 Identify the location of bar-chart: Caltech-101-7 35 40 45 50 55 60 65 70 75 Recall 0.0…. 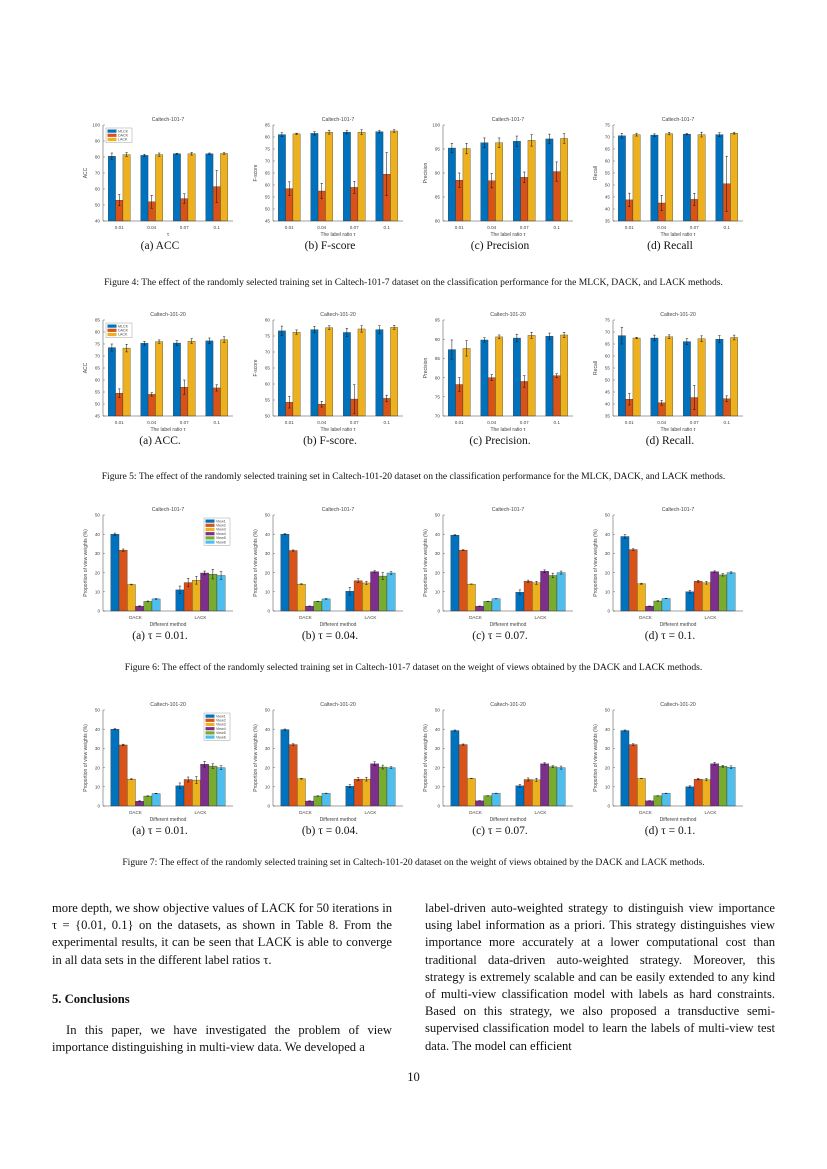
(668, 177).